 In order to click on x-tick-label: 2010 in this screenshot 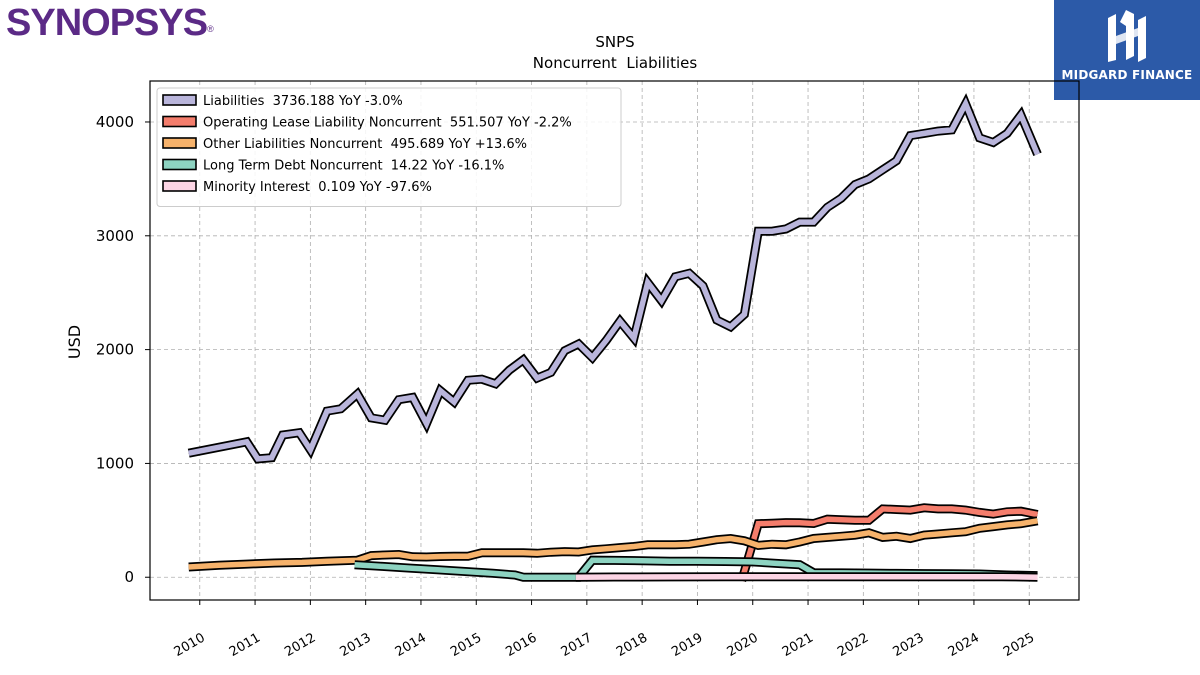, I will do `click(190, 645)`.